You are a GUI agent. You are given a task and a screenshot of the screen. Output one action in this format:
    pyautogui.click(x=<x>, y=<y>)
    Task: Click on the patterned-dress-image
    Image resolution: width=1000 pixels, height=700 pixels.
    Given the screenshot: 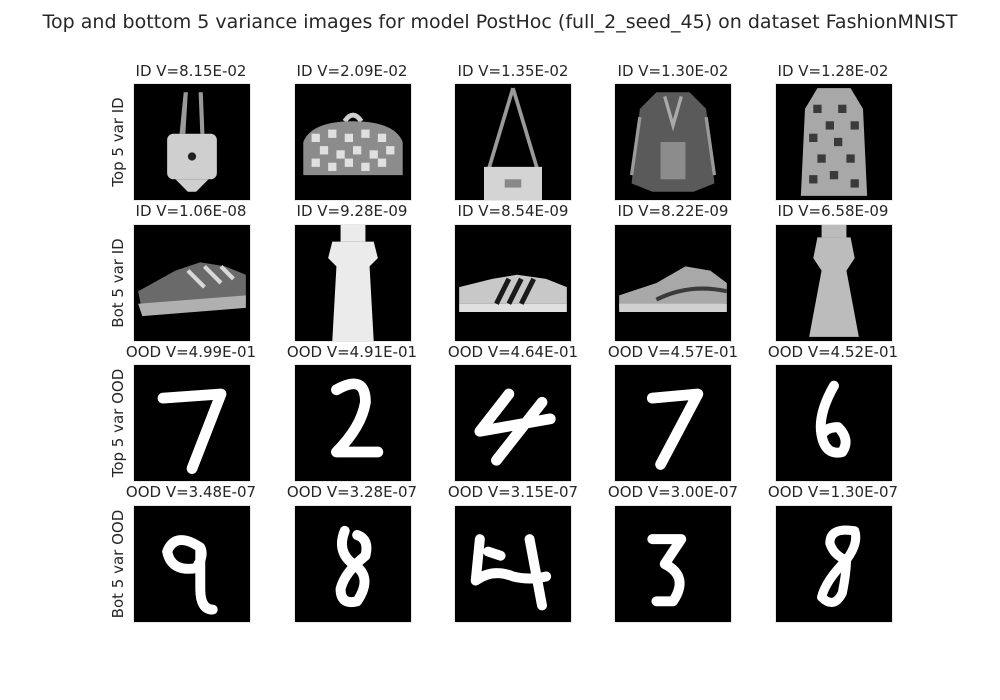 What is the action you would take?
    pyautogui.click(x=834, y=142)
    